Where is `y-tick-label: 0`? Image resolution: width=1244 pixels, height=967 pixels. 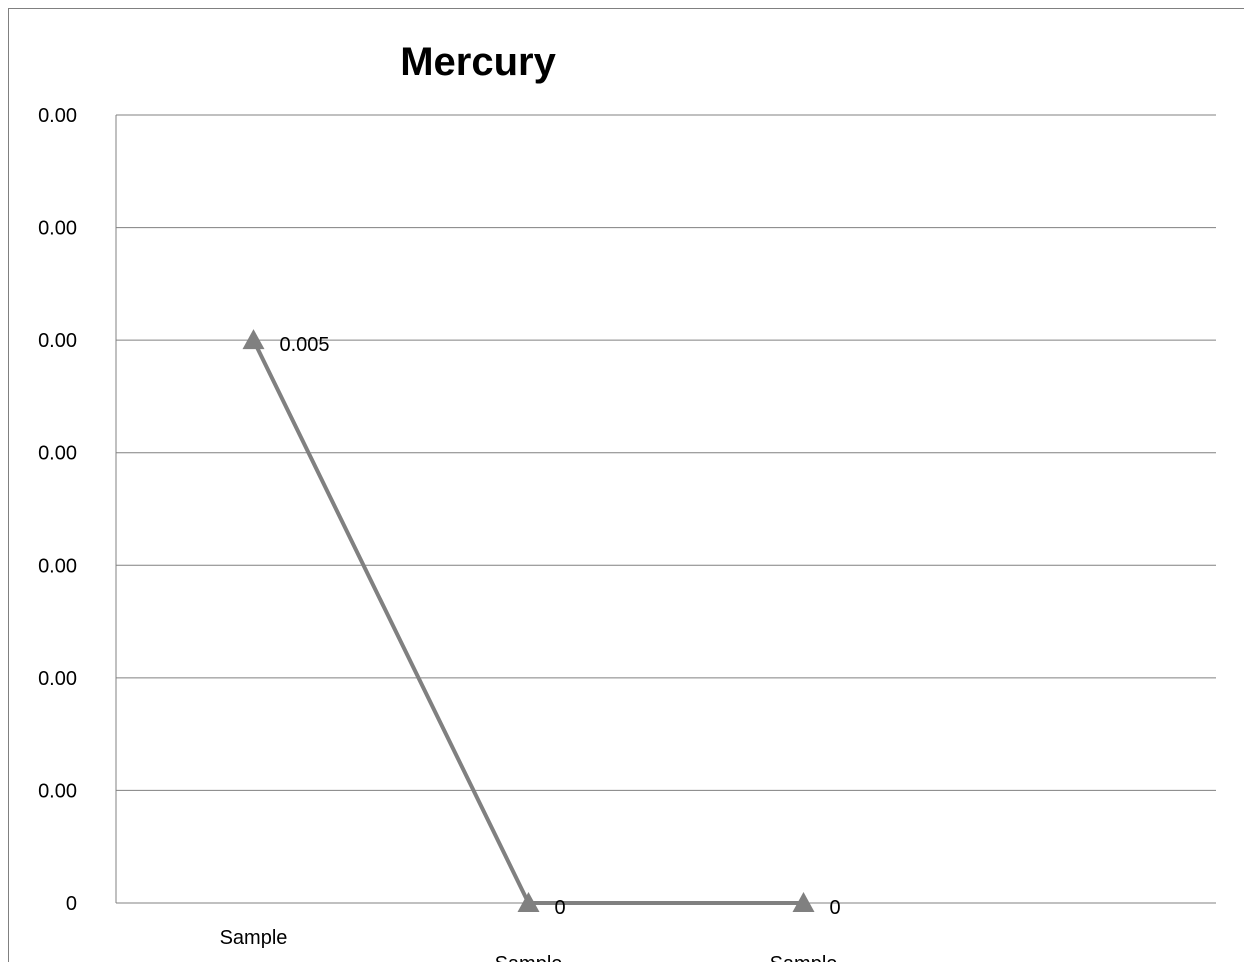
y-tick-label: 0 is located at coordinates (71, 904).